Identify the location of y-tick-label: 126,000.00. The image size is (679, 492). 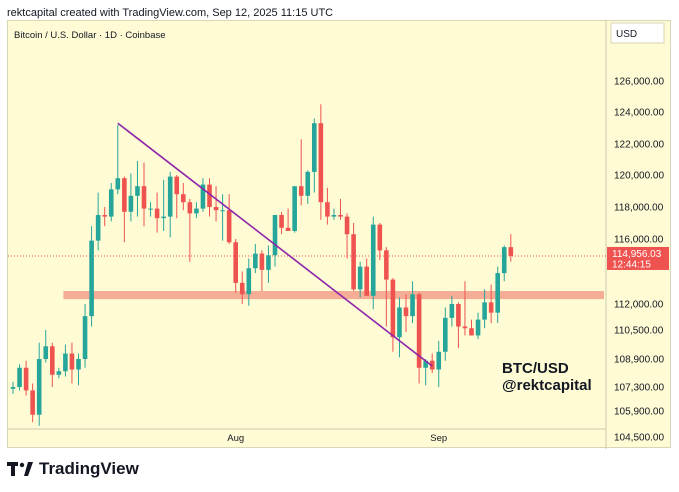
(639, 82).